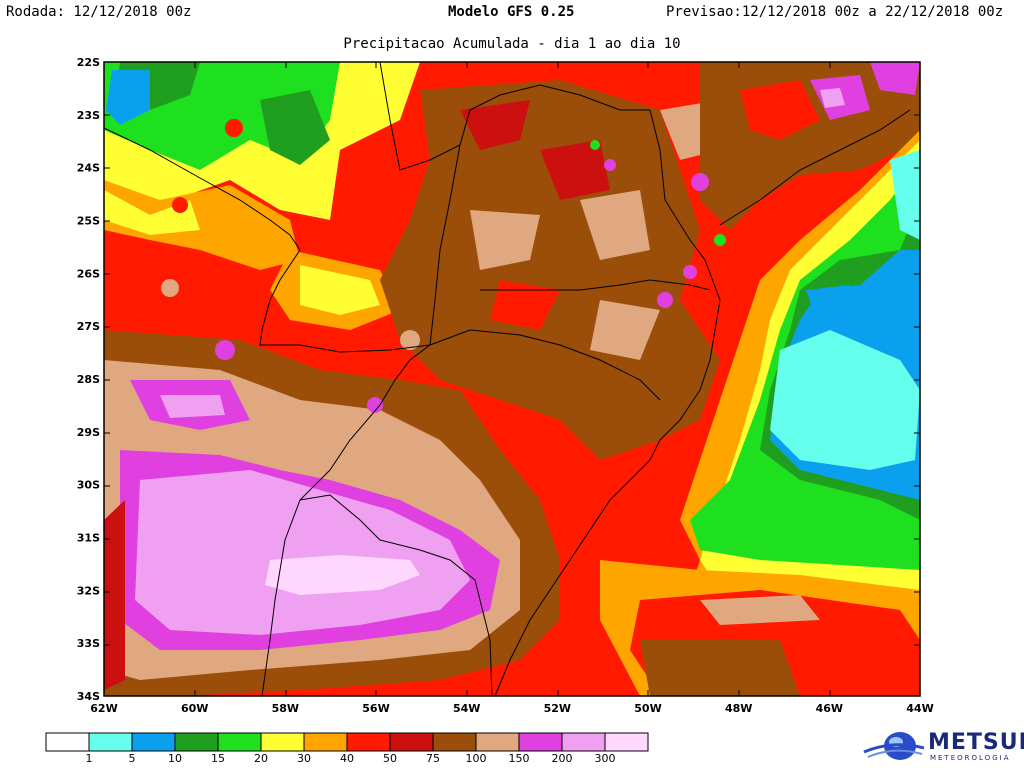  What do you see at coordinates (88, 643) in the screenshot?
I see `lat-label: 33S` at bounding box center [88, 643].